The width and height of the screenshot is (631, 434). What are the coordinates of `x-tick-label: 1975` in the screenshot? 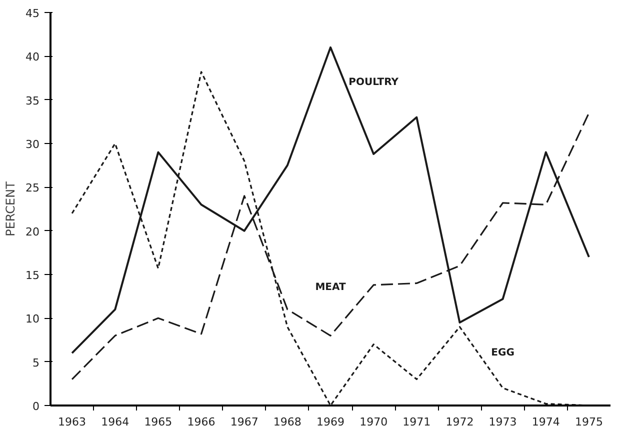 It's located at (588, 422).